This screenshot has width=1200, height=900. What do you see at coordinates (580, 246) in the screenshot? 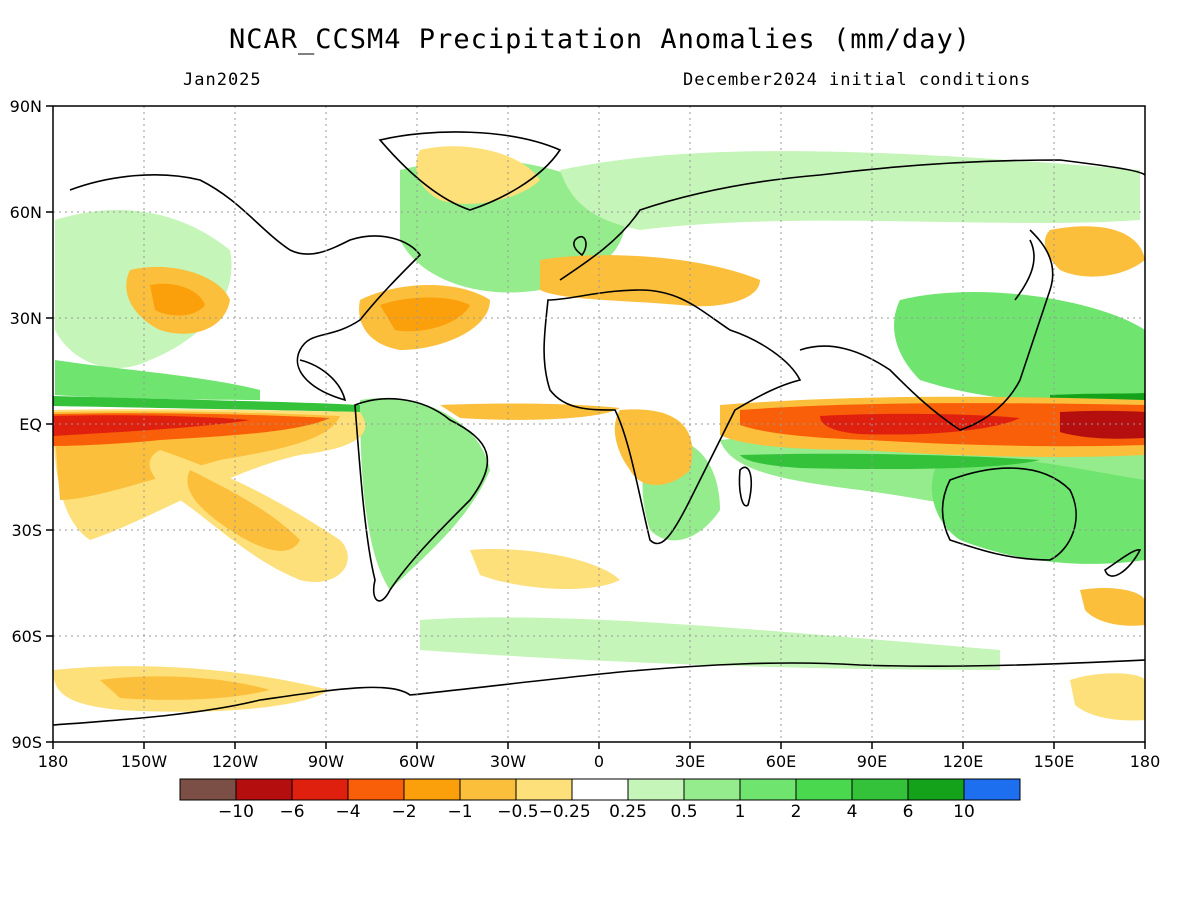
I see `coastline-uk` at bounding box center [580, 246].